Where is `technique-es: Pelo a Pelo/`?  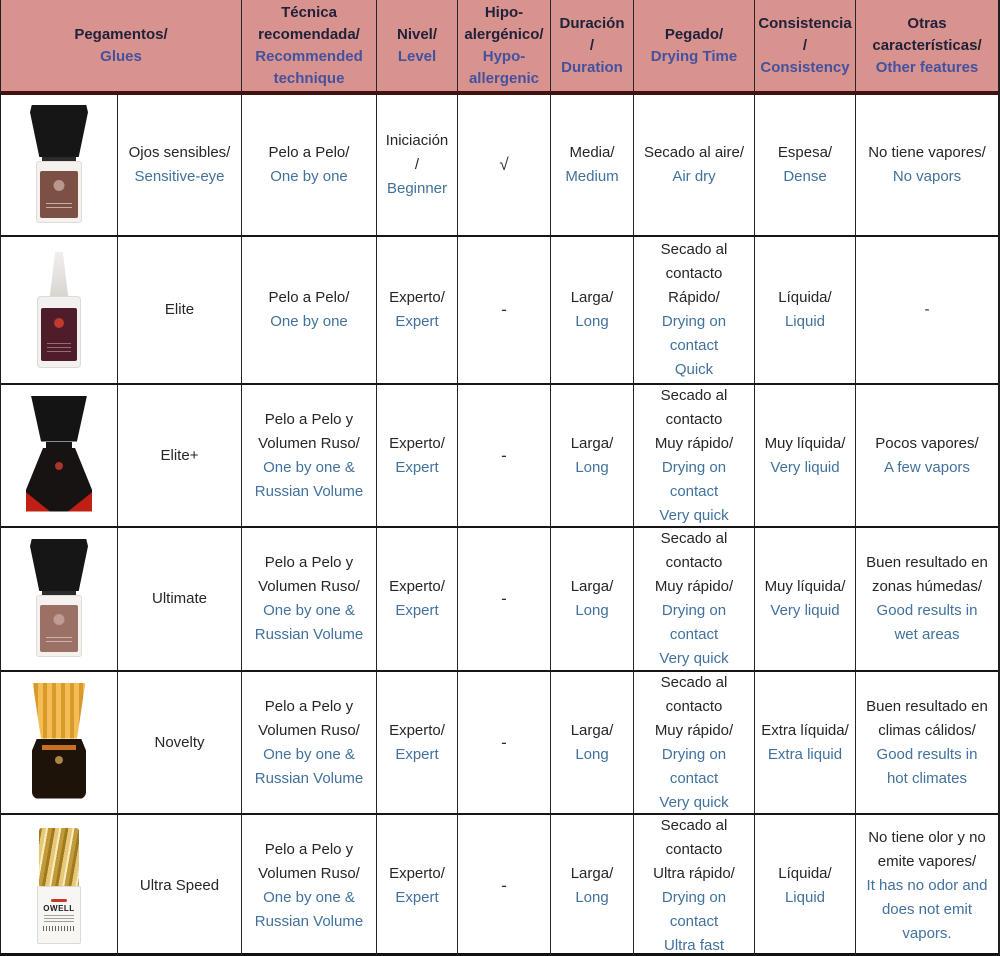 technique-es: Pelo a Pelo/ is located at coordinates (309, 152).